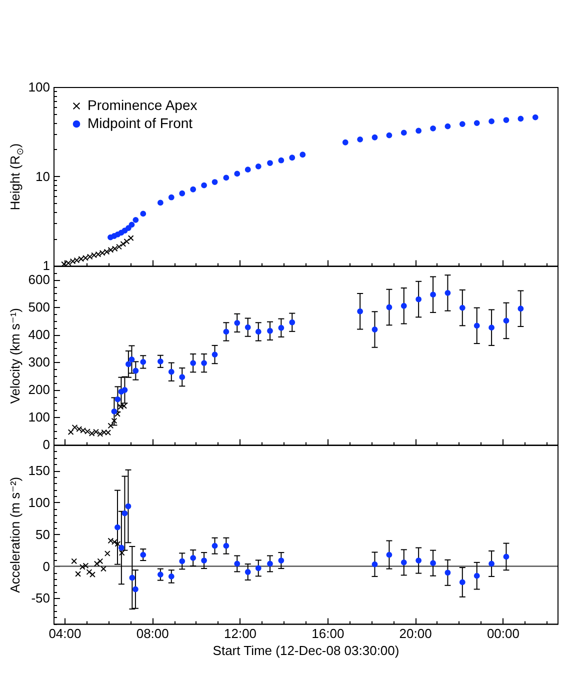  I want to click on x-tick-label: 16:00, so click(328, 634).